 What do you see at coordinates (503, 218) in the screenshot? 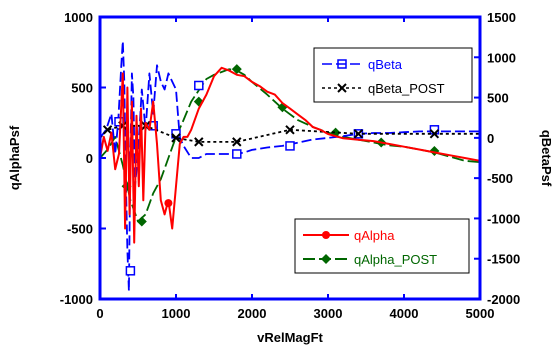
I see `y-right-tick-label: -1000` at bounding box center [503, 218].